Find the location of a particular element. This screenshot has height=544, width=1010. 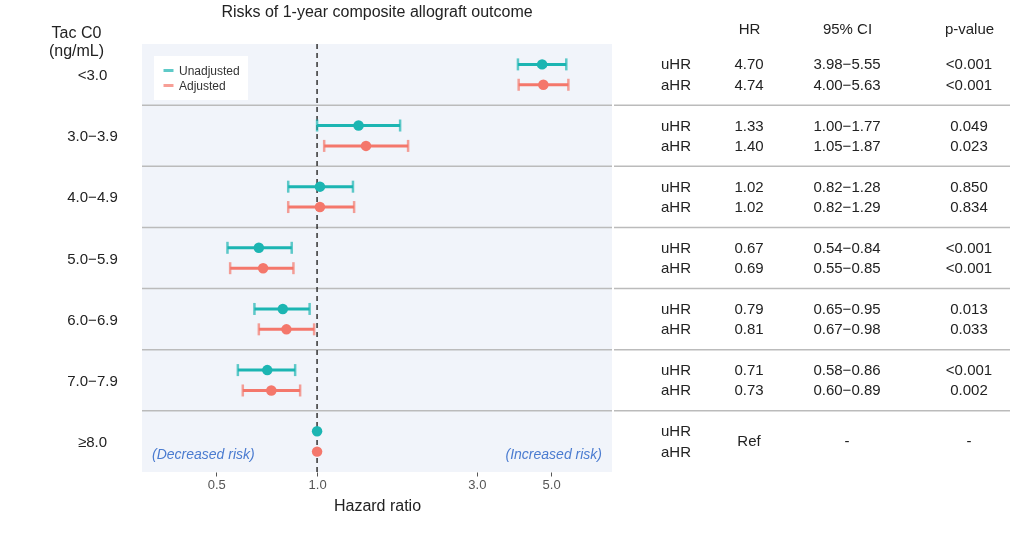

y-tick-label: ≥8.0 is located at coordinates (92, 441).